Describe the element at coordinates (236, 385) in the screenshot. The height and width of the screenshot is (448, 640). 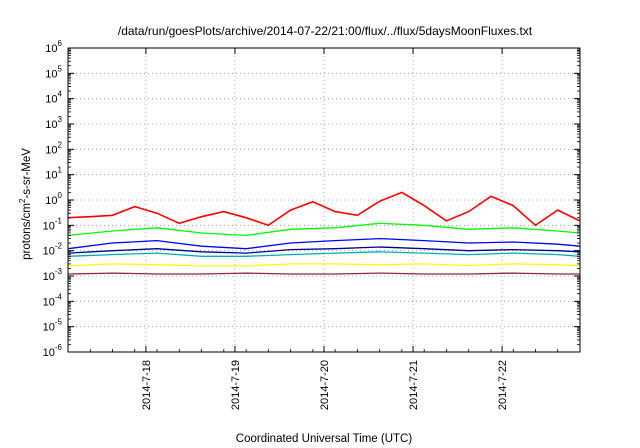
I see `x-tick-label: 2014-7-19` at that location.